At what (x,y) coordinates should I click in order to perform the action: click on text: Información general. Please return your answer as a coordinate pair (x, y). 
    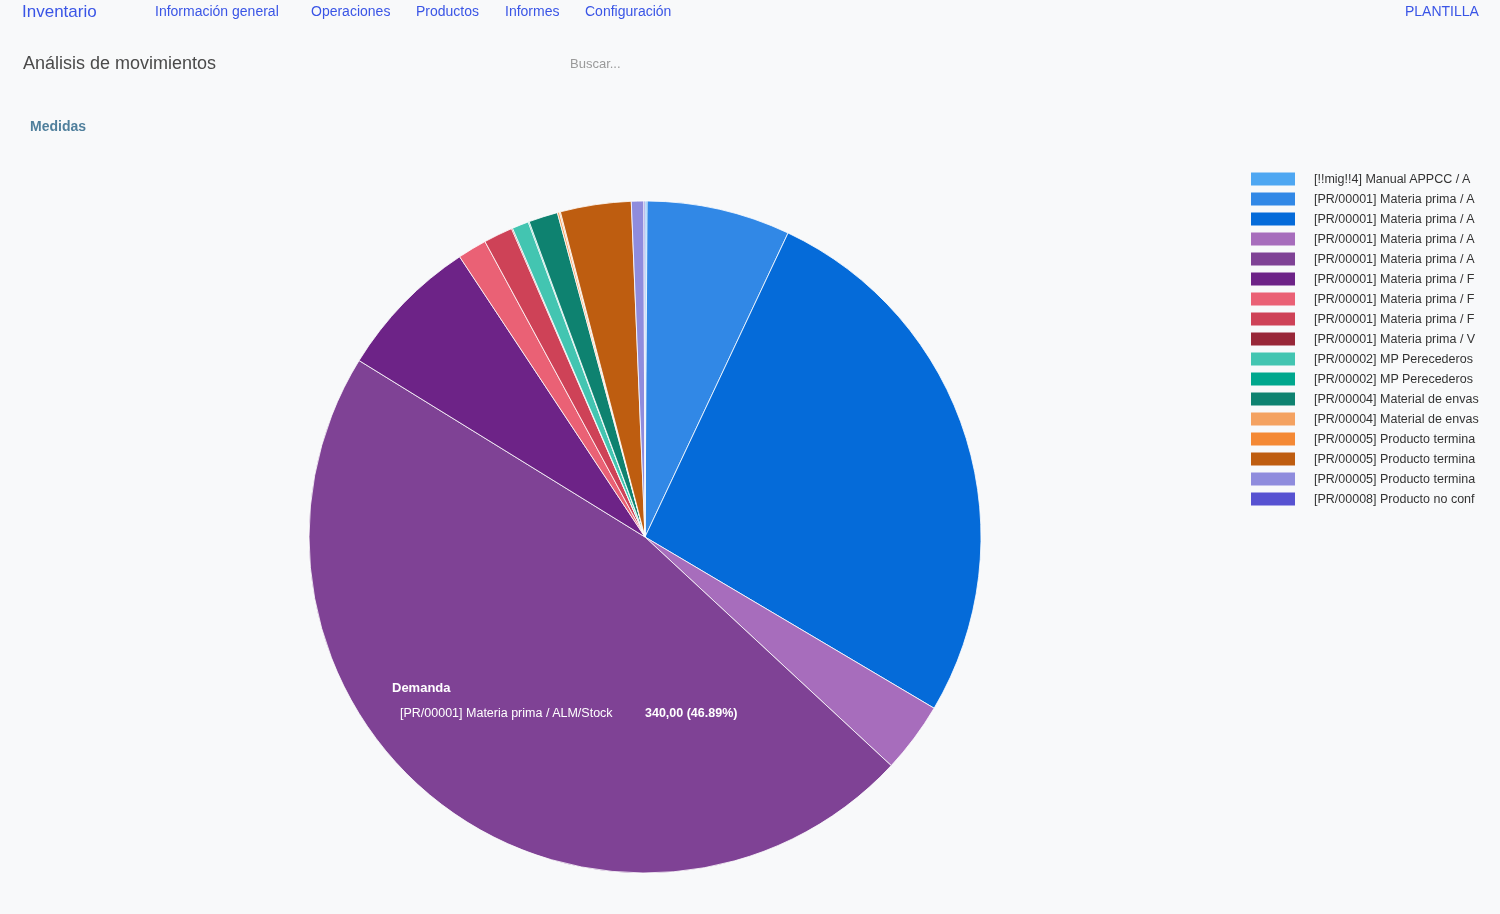
    Looking at the image, I should click on (217, 11).